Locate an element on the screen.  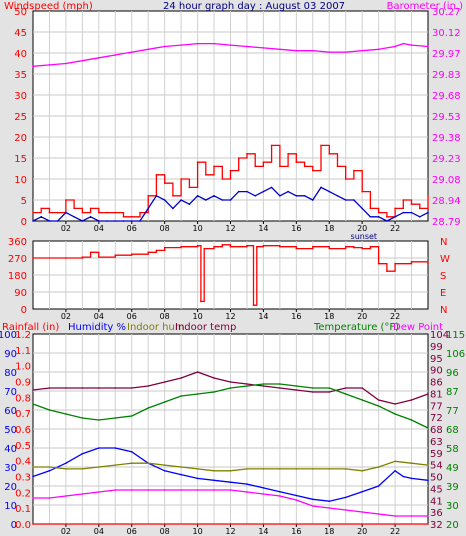
temp-scale-tick-label: 77 is located at coordinates (452, 411).